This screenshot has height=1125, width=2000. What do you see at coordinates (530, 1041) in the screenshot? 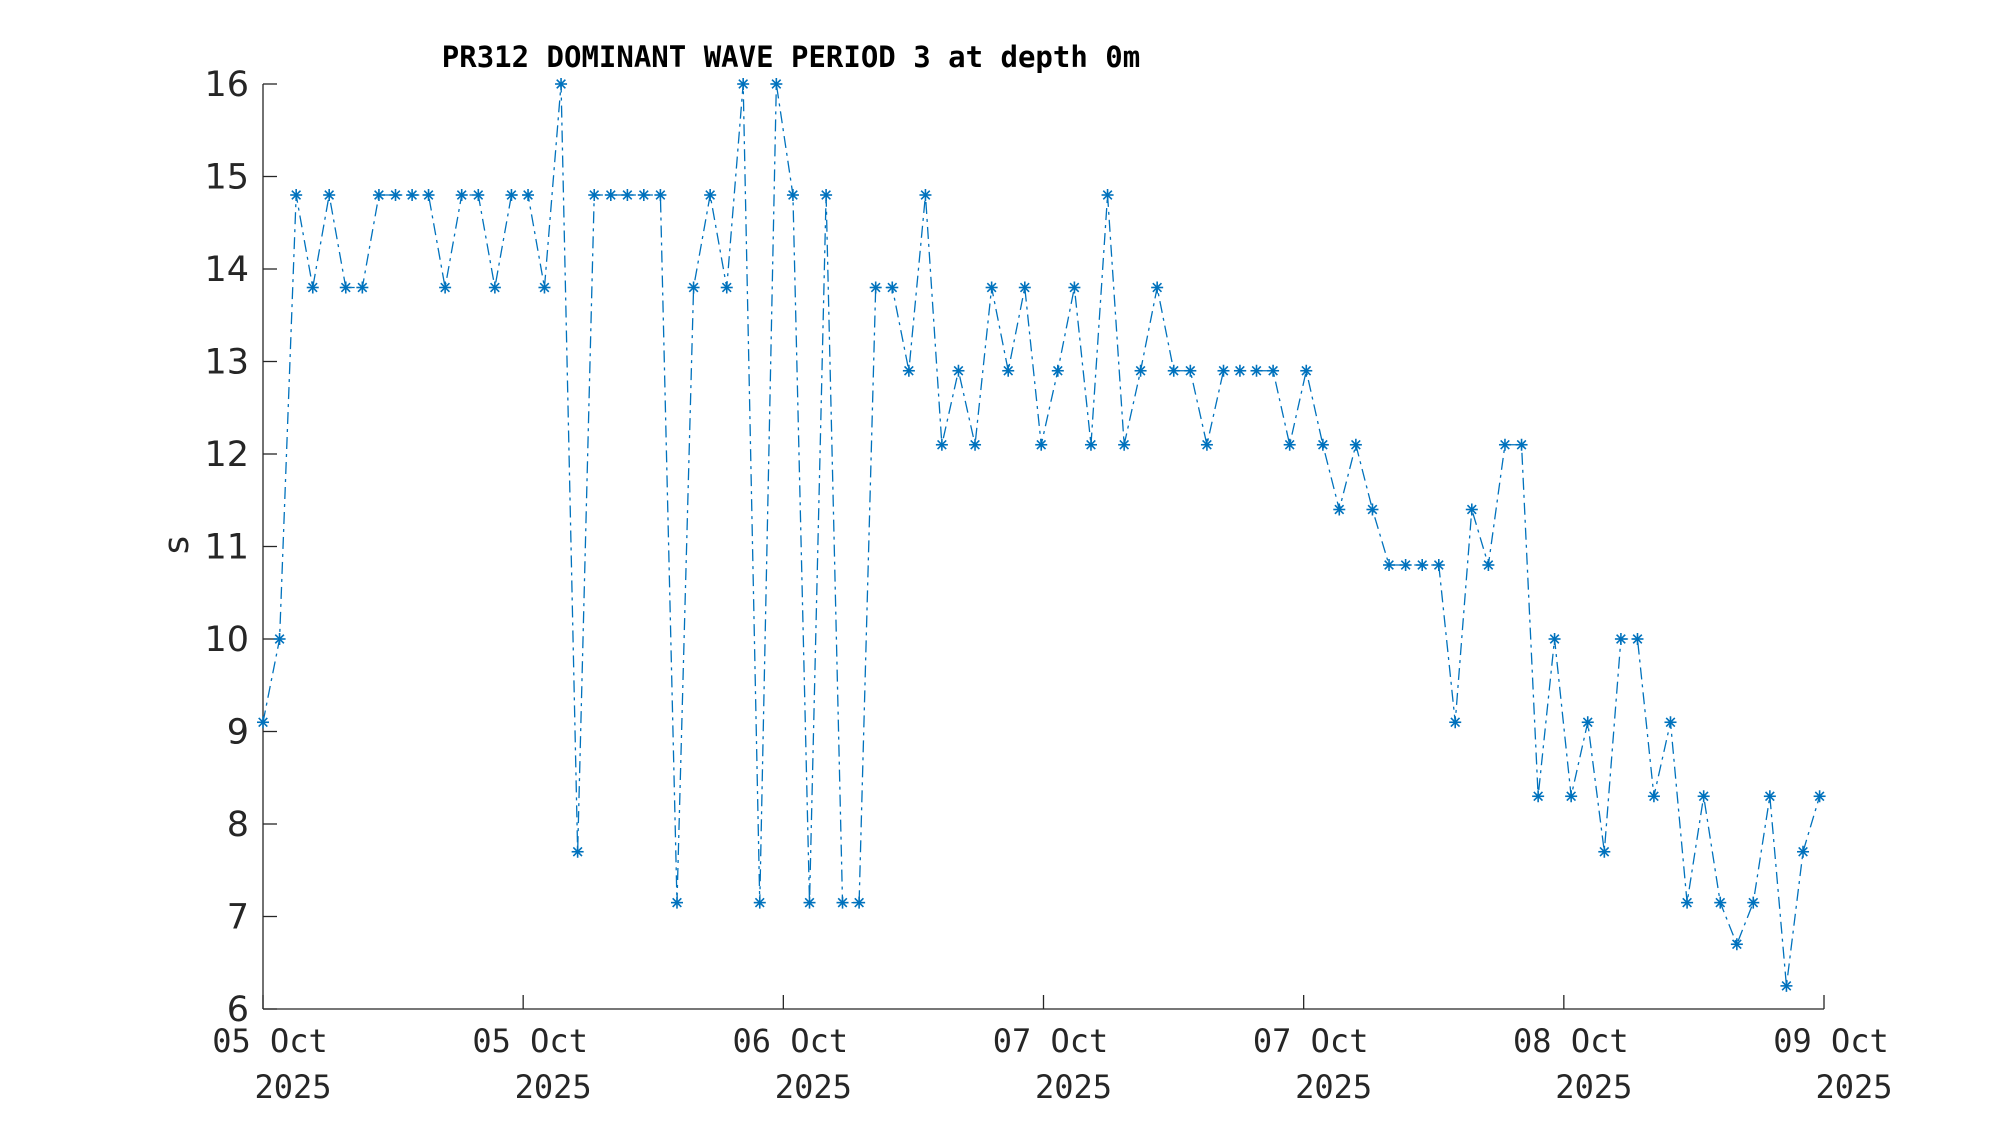
I see `x-tick-label-date: 05 Oct` at bounding box center [530, 1041].